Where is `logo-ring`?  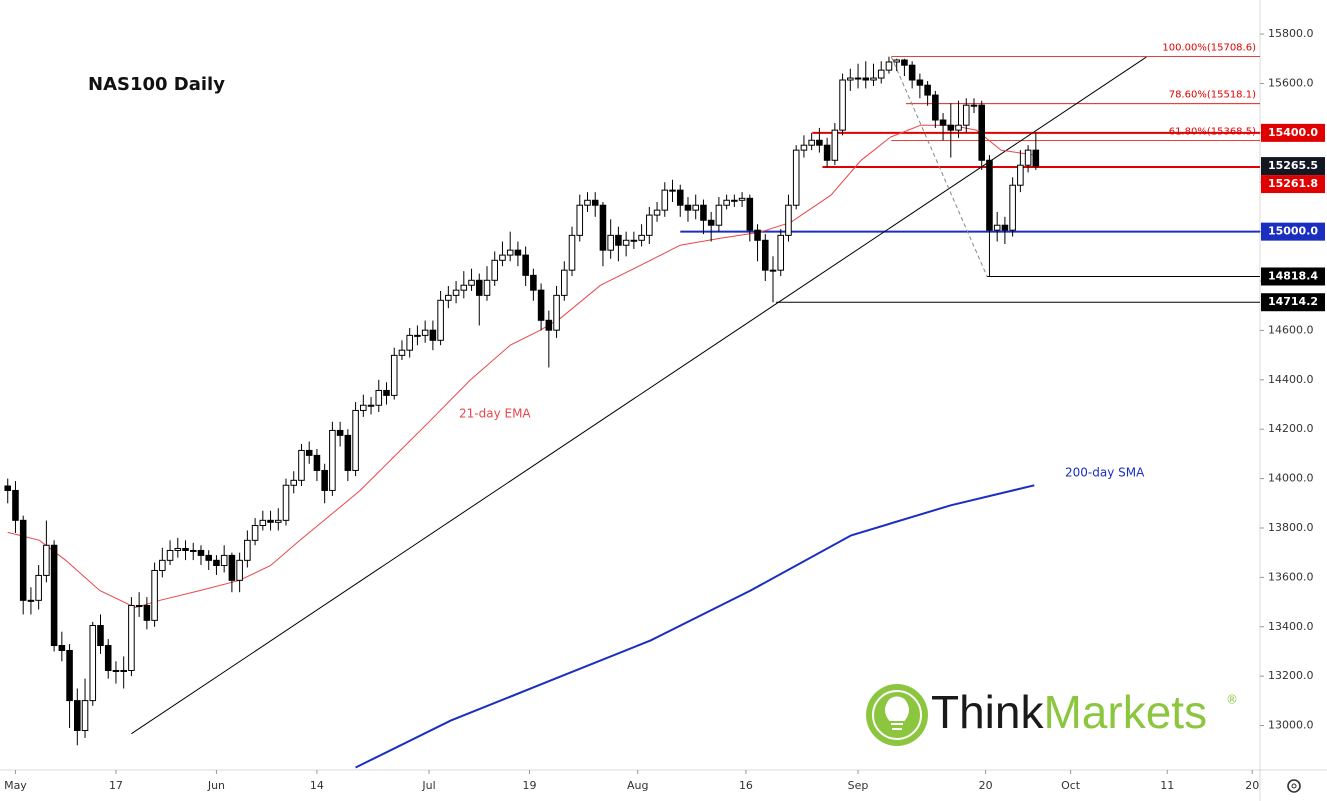
logo-ring is located at coordinates (897, 715).